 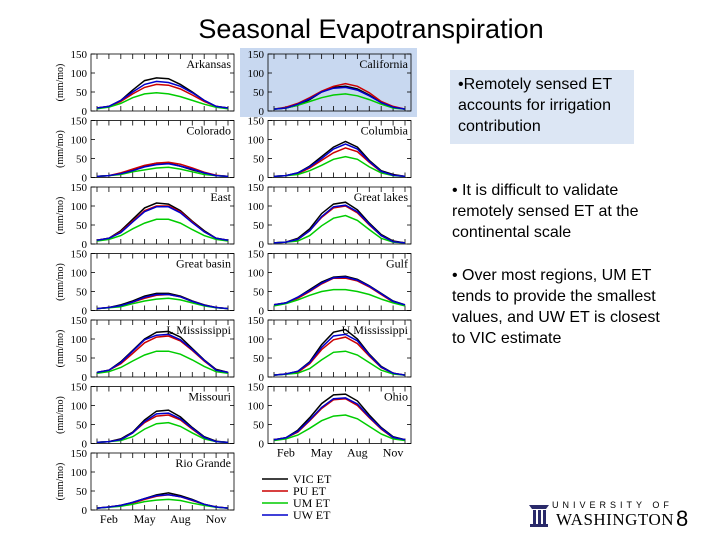 What do you see at coordinates (682, 518) in the screenshot?
I see `page-number: 8` at bounding box center [682, 518].